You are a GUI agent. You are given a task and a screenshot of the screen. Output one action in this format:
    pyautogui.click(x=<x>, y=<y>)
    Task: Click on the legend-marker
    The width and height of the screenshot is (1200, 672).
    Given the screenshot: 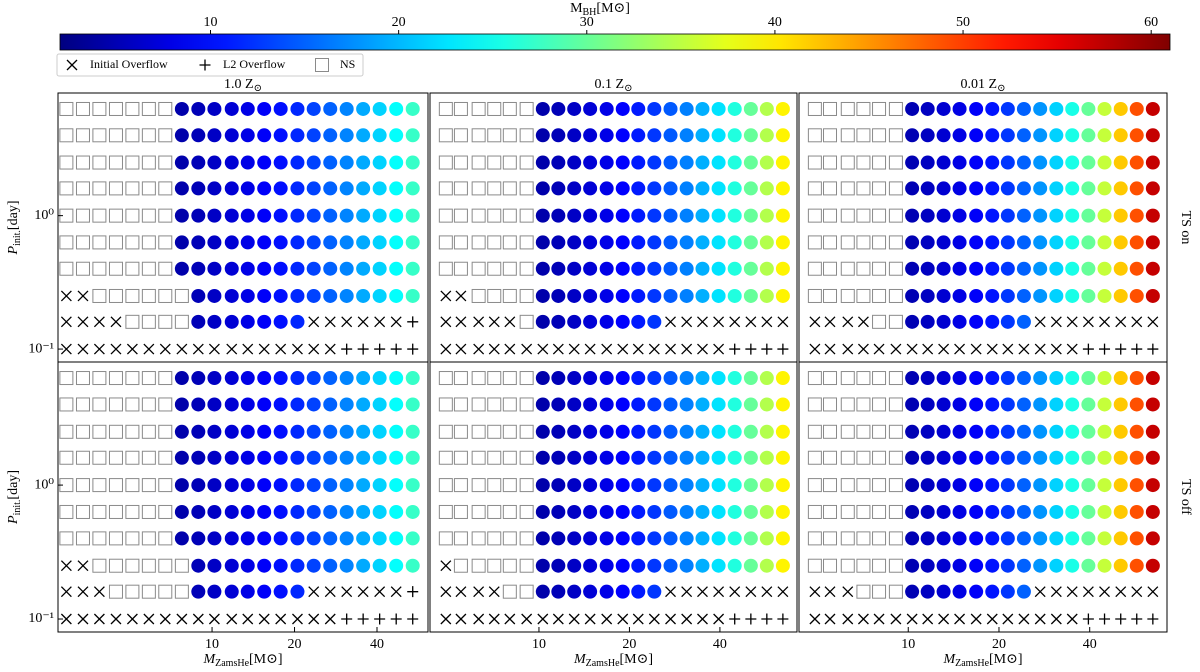 What is the action you would take?
    pyautogui.click(x=322, y=65)
    